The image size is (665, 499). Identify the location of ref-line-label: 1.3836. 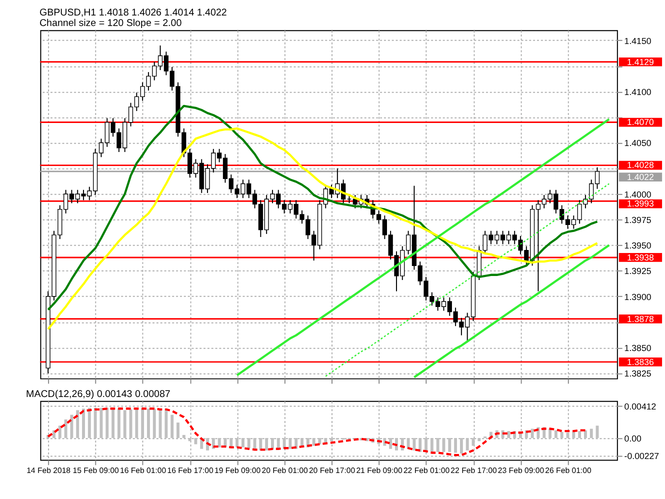
(640, 361).